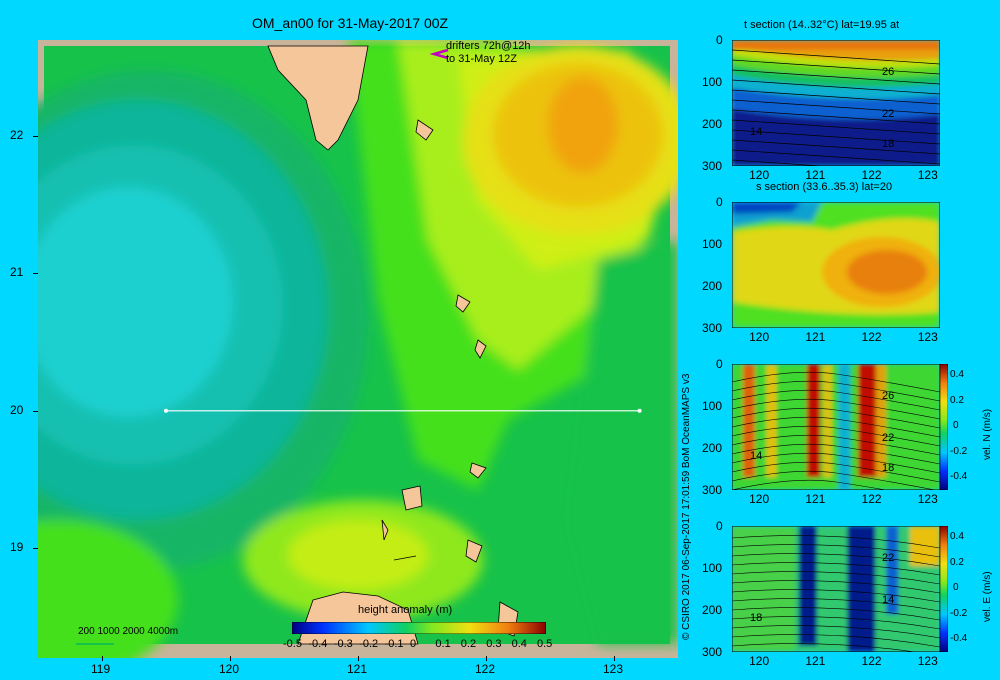  I want to click on velocity-colorbar-tick: -0.4, so click(959, 638).